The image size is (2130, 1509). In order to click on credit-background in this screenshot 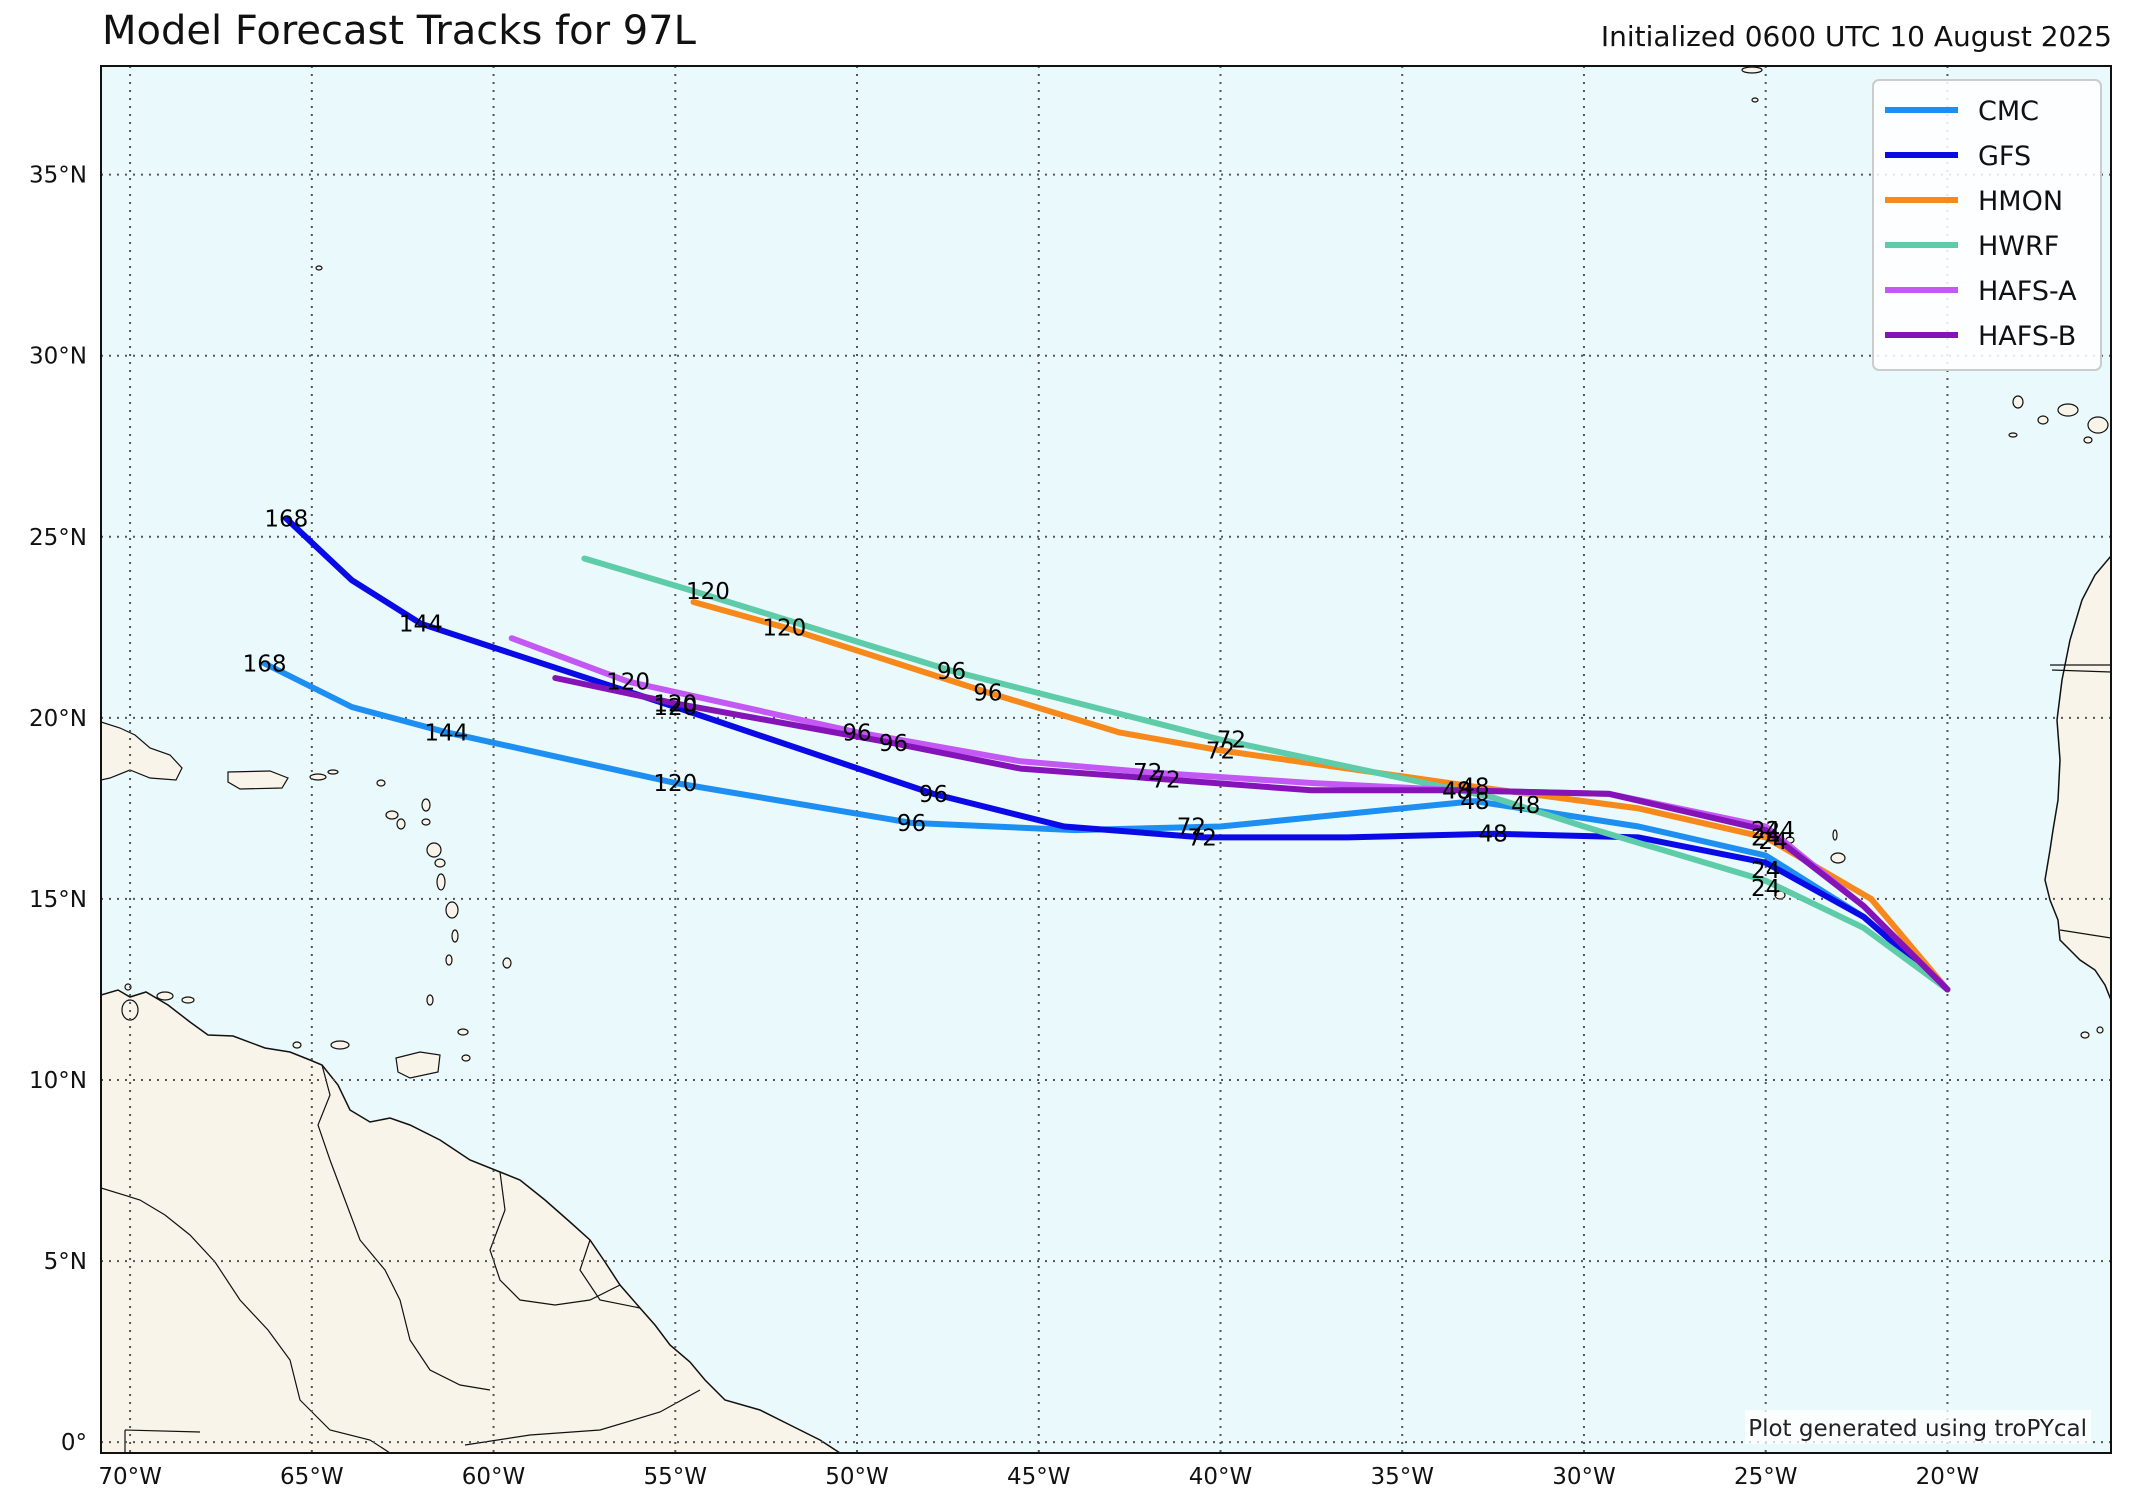, I will do `click(1918, 1427)`.